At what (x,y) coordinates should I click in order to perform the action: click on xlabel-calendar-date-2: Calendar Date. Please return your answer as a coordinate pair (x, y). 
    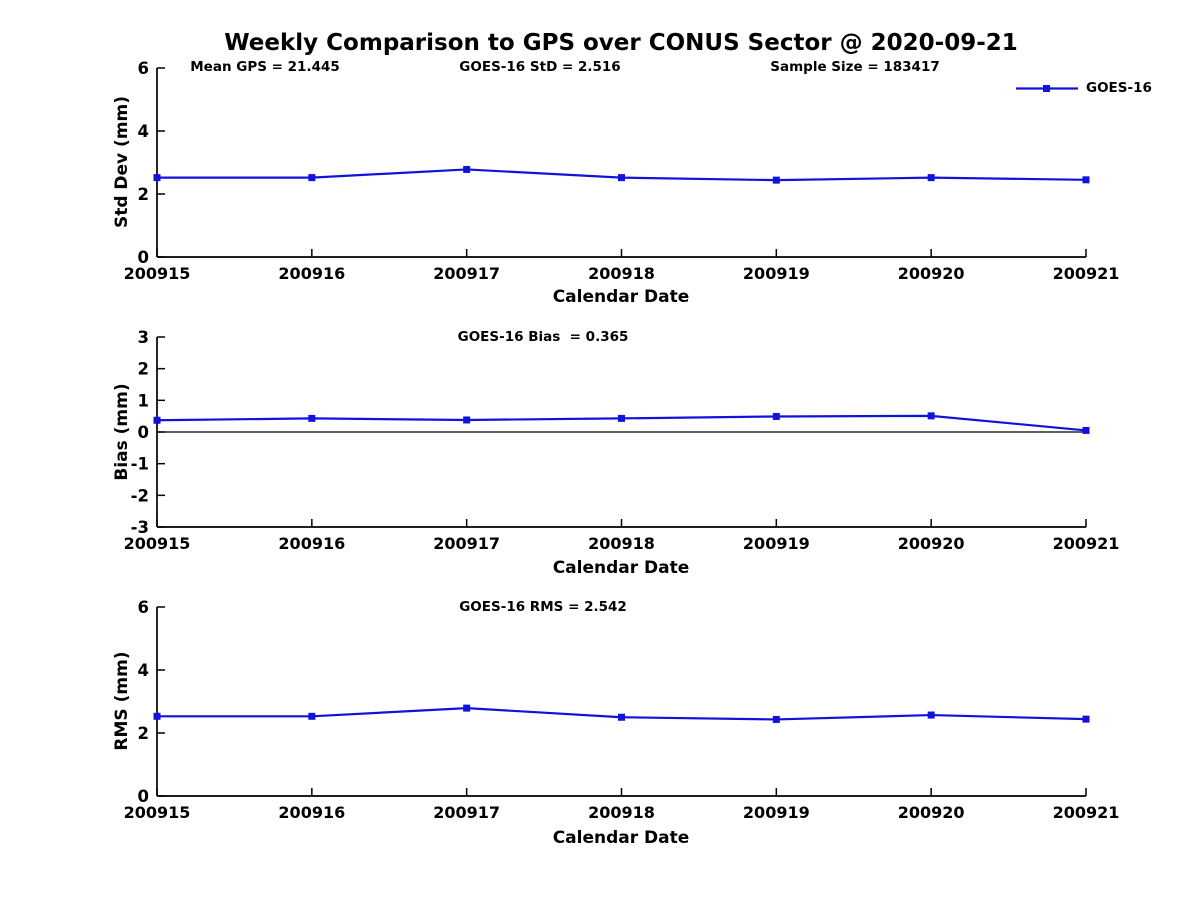
    Looking at the image, I should click on (621, 568).